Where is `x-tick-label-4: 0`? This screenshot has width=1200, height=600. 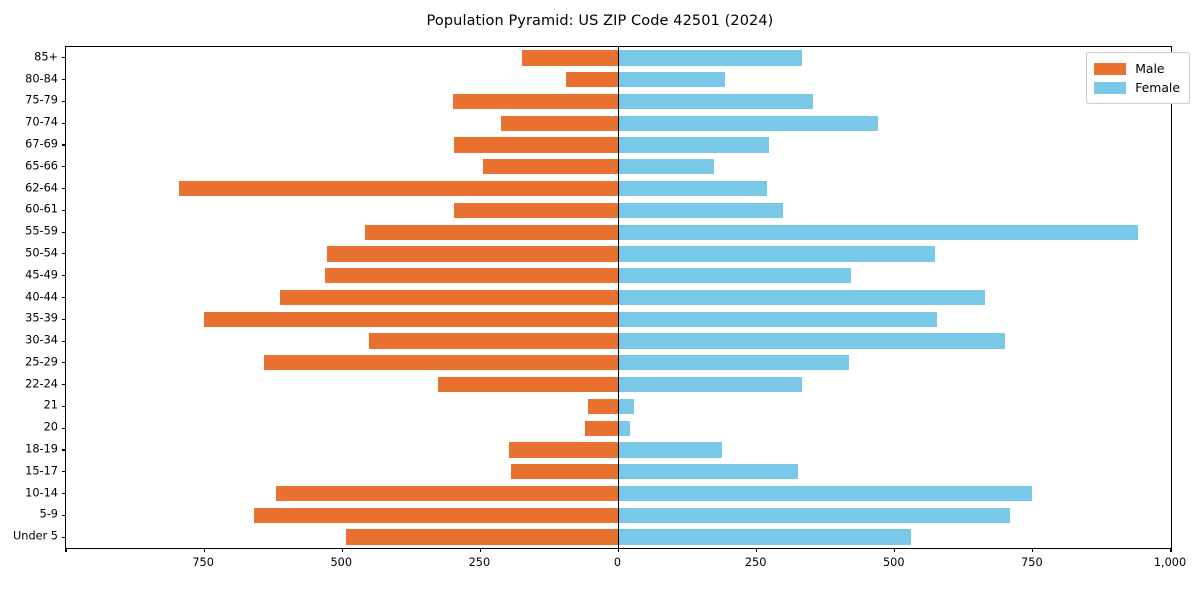 x-tick-label-4: 0 is located at coordinates (617, 562).